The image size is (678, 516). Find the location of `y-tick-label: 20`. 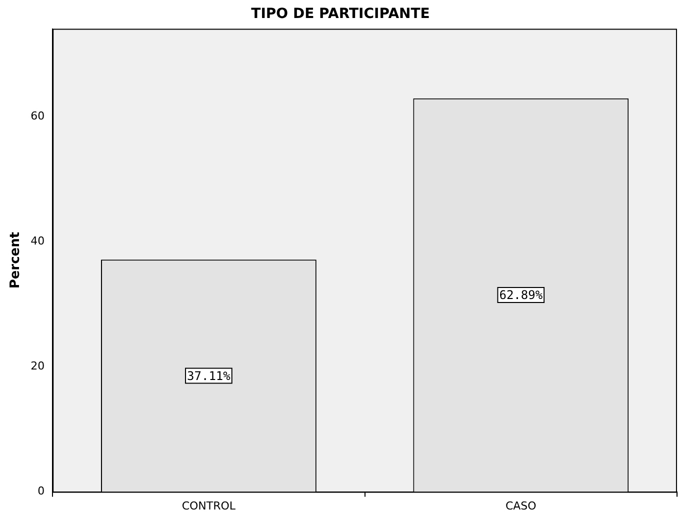

y-tick-label: 20 is located at coordinates (37, 366).